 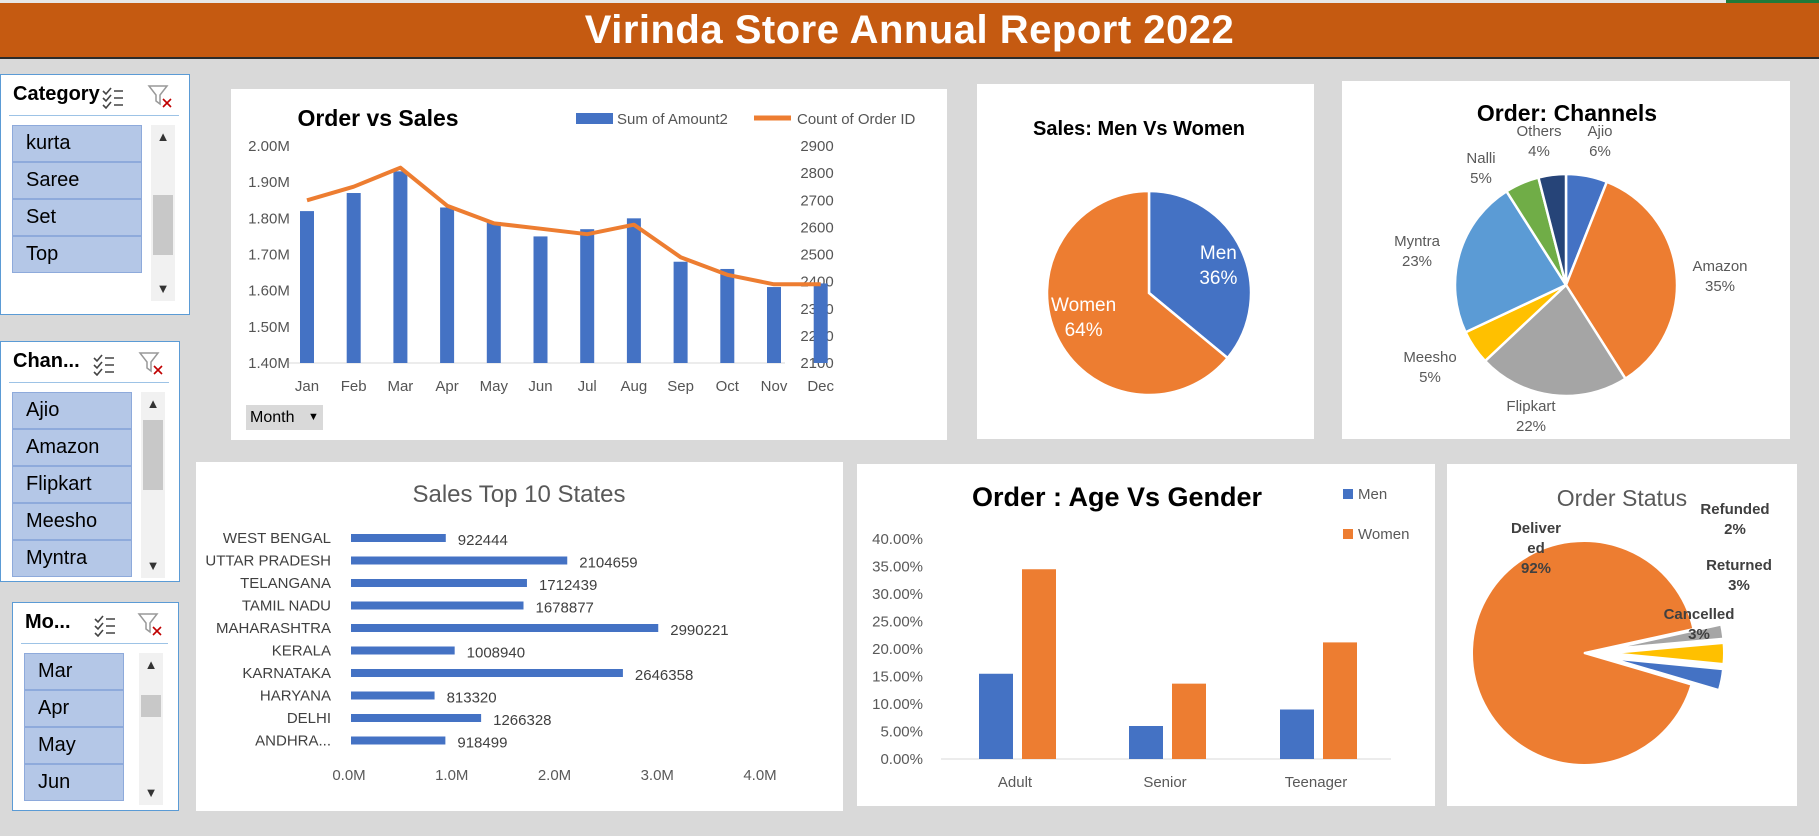 I want to click on slicer-item-kurta: kurta, so click(x=77, y=143).